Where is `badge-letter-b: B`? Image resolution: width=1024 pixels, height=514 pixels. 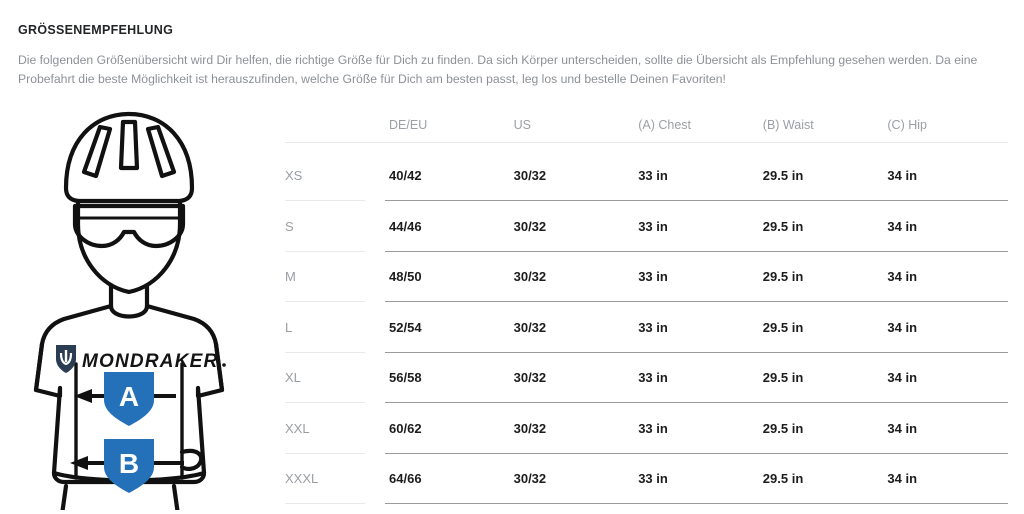 badge-letter-b: B is located at coordinates (129, 463).